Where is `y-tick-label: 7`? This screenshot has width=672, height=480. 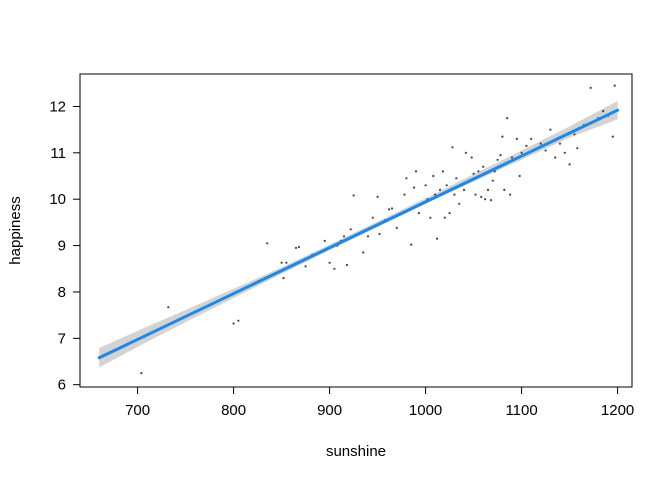
y-tick-label: 7 is located at coordinates (62, 338).